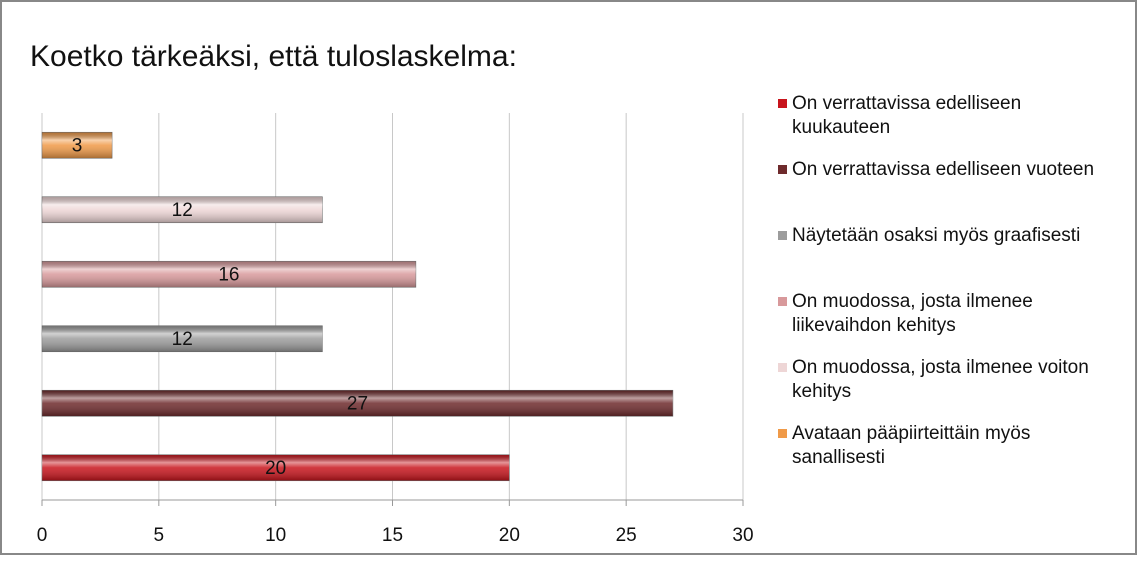  I want to click on x-tick-label: 30, so click(742, 535).